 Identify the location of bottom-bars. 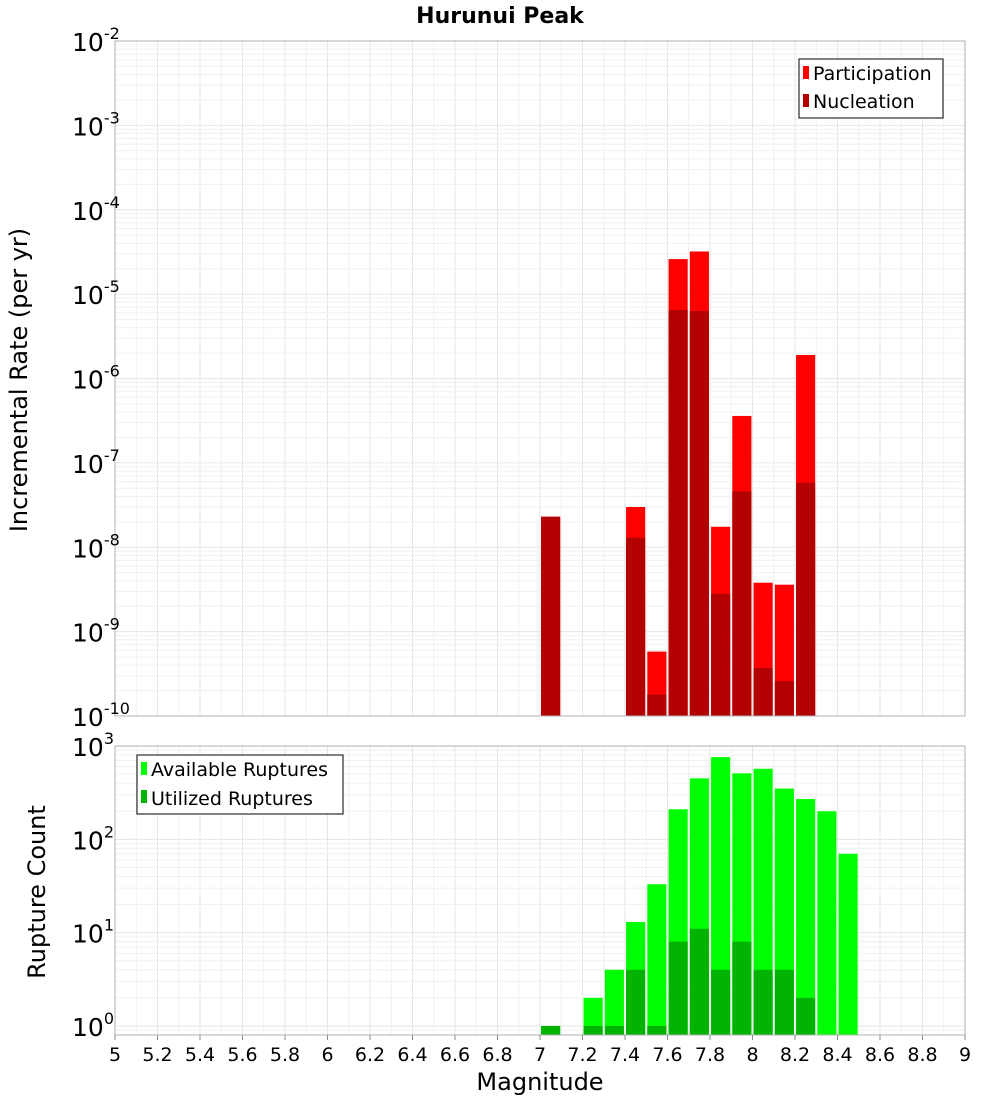
(699, 896).